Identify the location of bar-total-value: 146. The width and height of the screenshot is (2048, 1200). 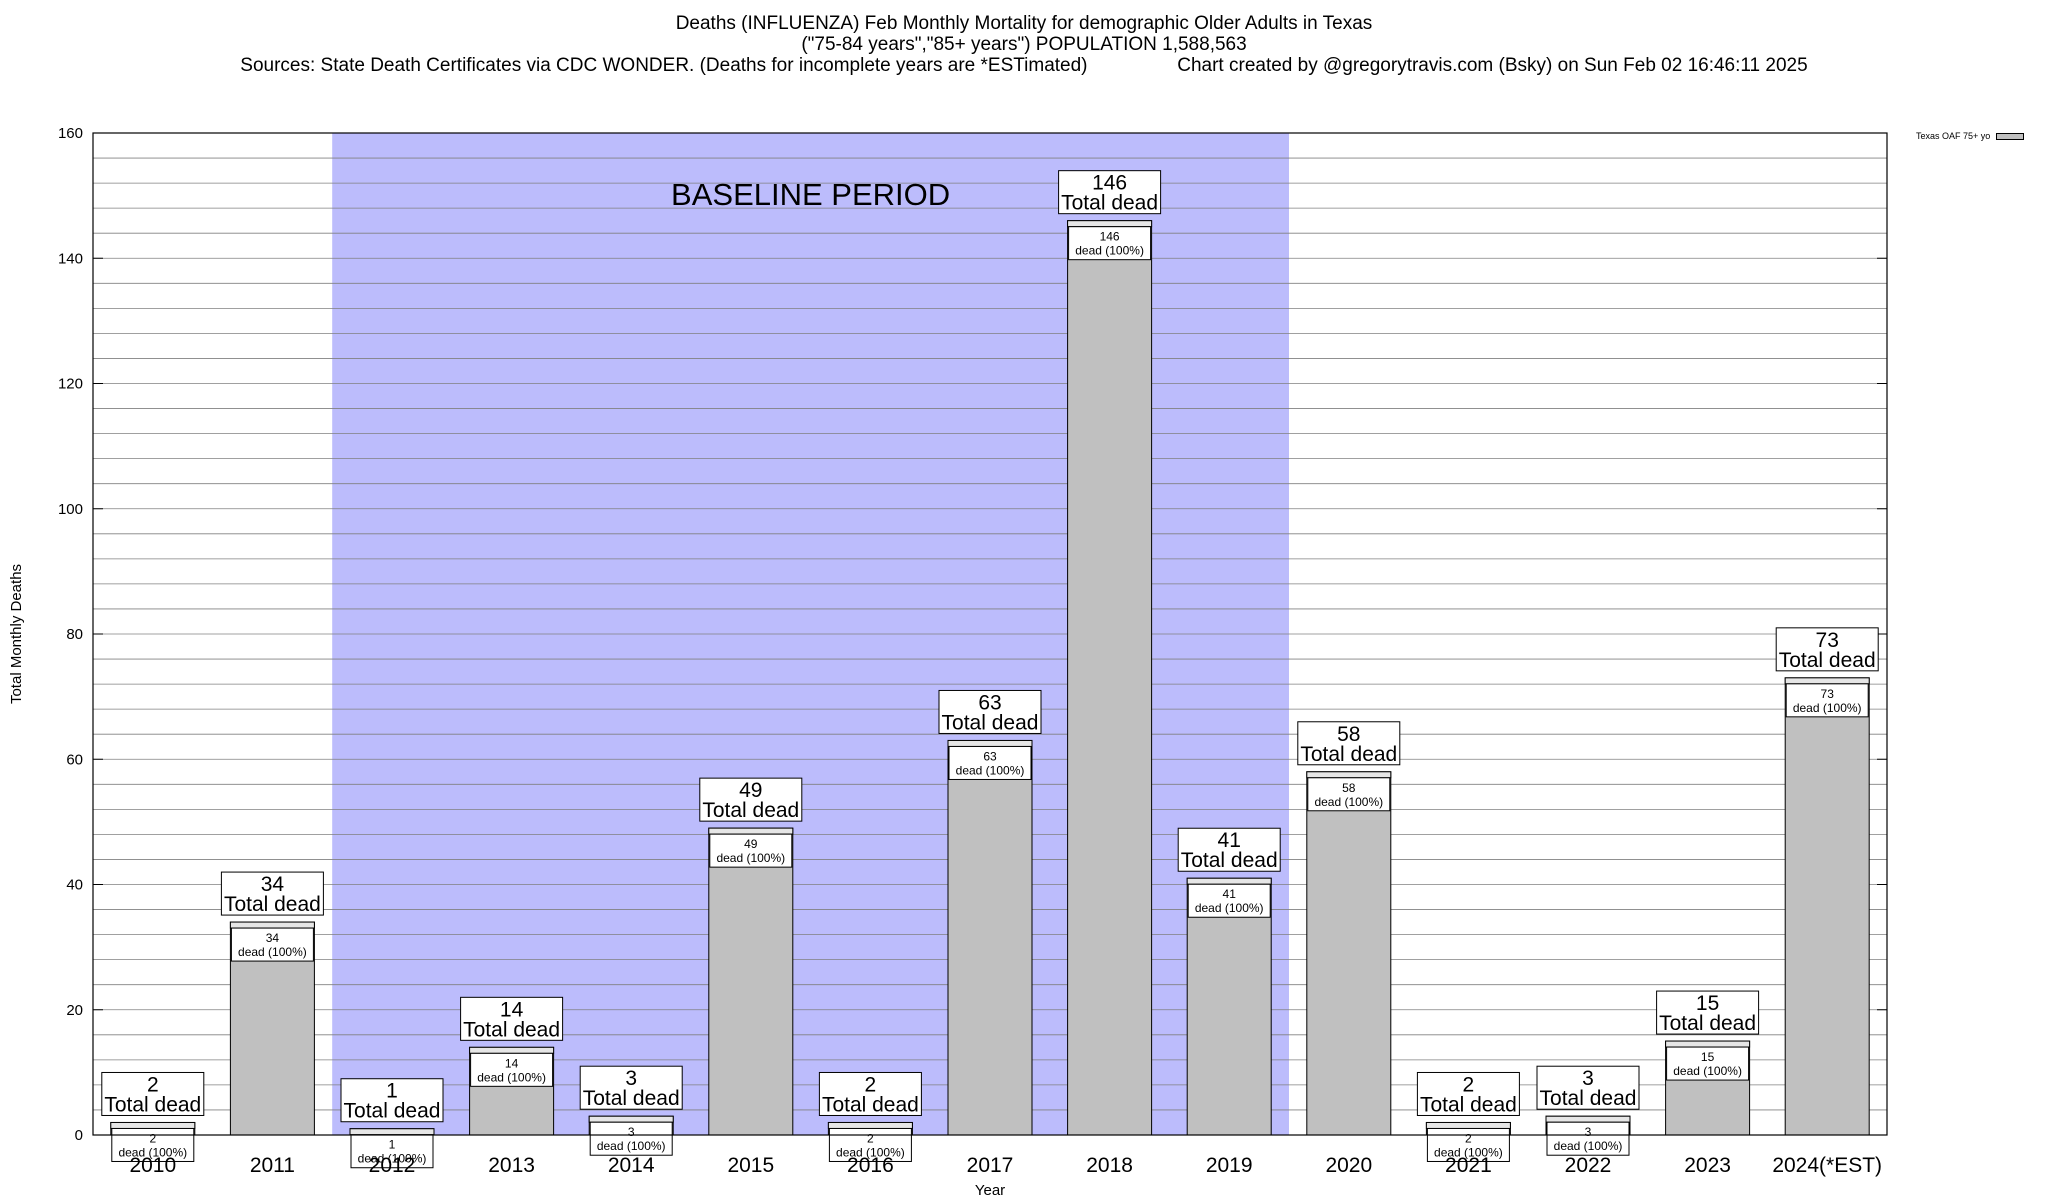
(1109, 183).